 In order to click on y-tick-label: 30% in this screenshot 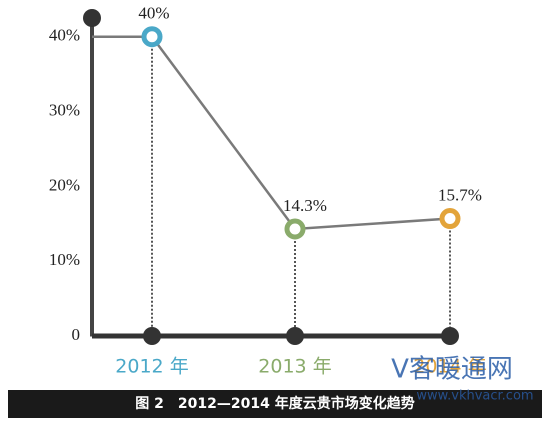, I will do `click(64, 109)`.